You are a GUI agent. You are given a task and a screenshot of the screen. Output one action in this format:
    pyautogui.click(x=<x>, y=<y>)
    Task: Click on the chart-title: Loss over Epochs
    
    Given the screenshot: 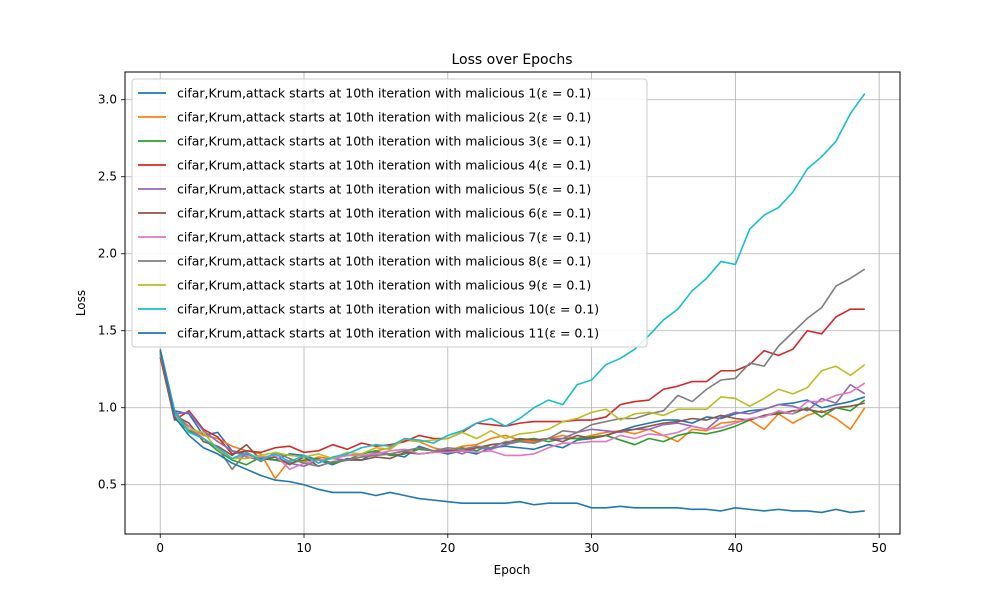 What is the action you would take?
    pyautogui.click(x=512, y=60)
    